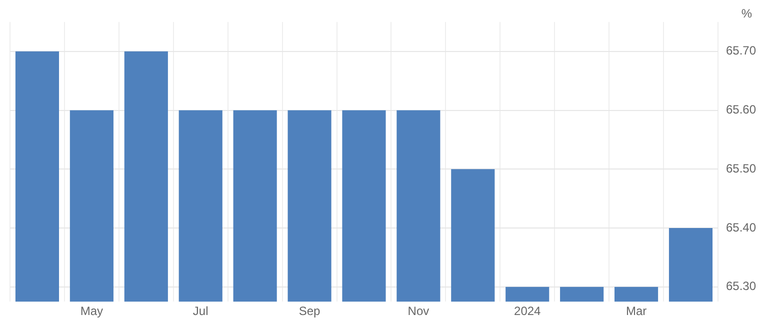 The height and width of the screenshot is (326, 768). What do you see at coordinates (741, 227) in the screenshot?
I see `y-tick-label: 65.40` at bounding box center [741, 227].